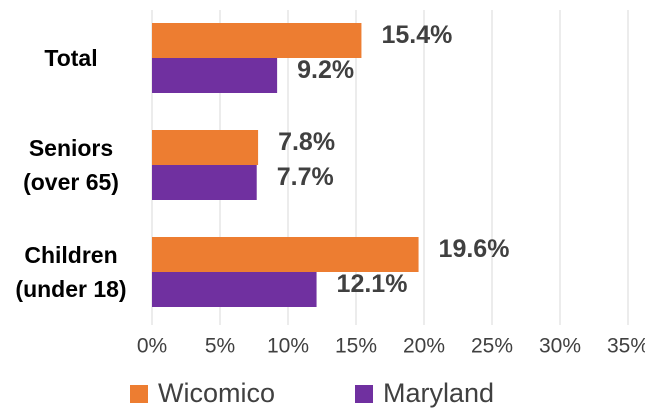 The image size is (645, 412). What do you see at coordinates (71, 165) in the screenshot?
I see `y-tick-label: Seniors (over 65)` at bounding box center [71, 165].